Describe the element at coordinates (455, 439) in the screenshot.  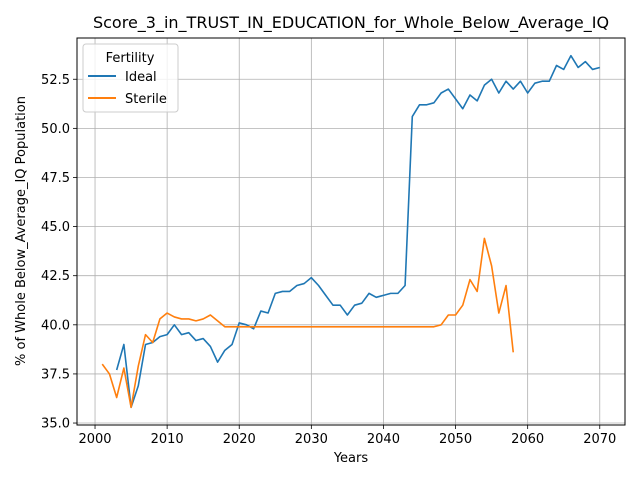
I see `x-tick-label: 2050` at that location.